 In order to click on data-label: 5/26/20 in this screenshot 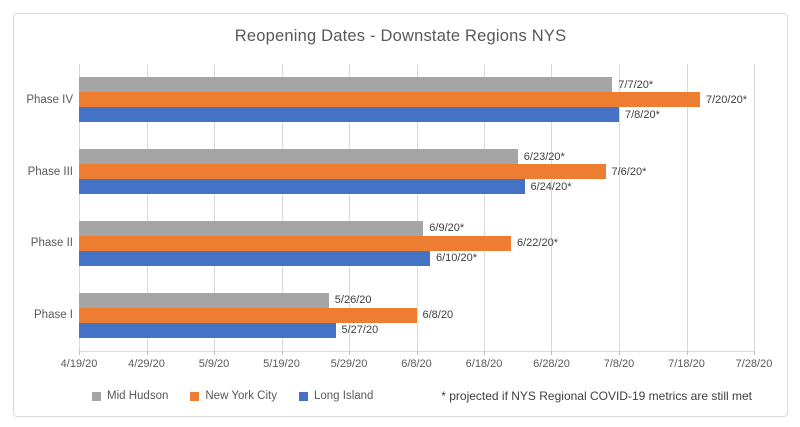, I will do `click(353, 300)`.